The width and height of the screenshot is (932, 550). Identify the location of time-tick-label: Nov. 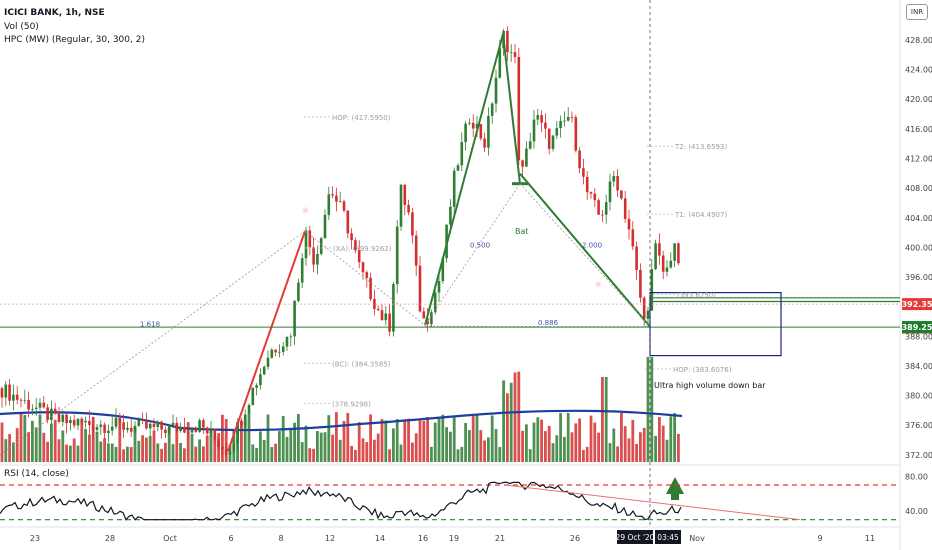
(697, 538).